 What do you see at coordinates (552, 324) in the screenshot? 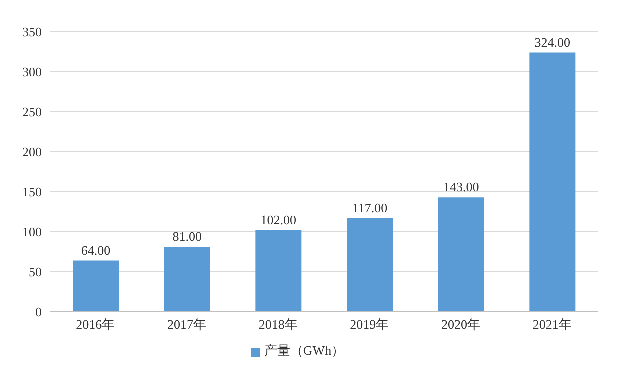
I see `x-tick-label: 2021年` at bounding box center [552, 324].